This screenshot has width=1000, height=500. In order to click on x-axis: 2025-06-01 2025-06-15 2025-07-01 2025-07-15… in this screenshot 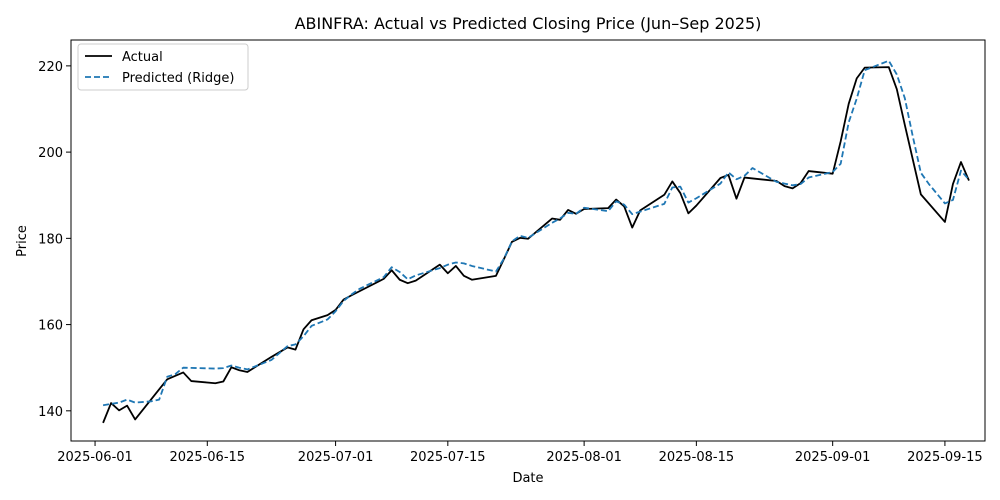, I will do `click(520, 453)`.